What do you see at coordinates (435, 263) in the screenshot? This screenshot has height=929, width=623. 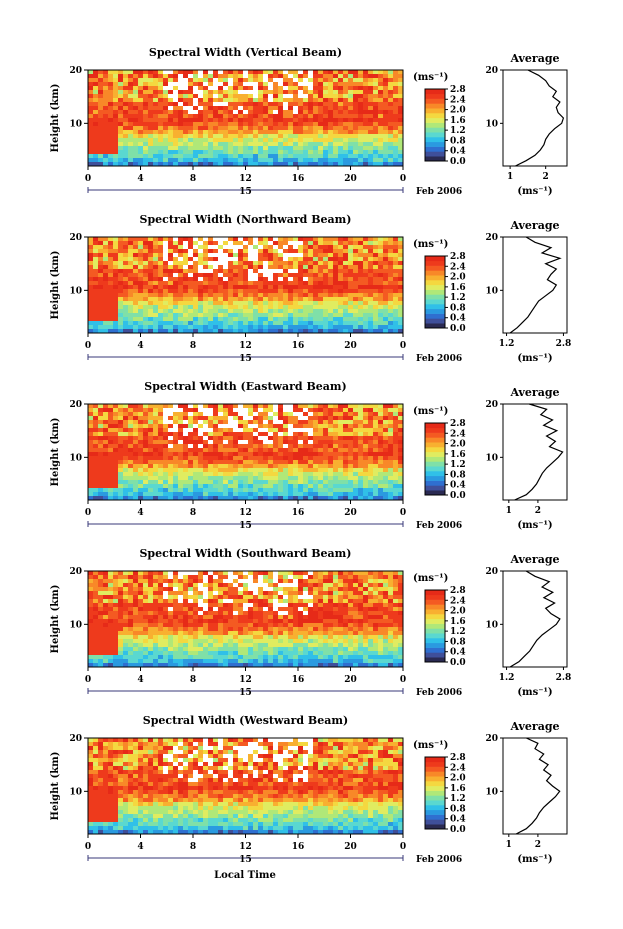 I see `colorbar-swatch` at bounding box center [435, 263].